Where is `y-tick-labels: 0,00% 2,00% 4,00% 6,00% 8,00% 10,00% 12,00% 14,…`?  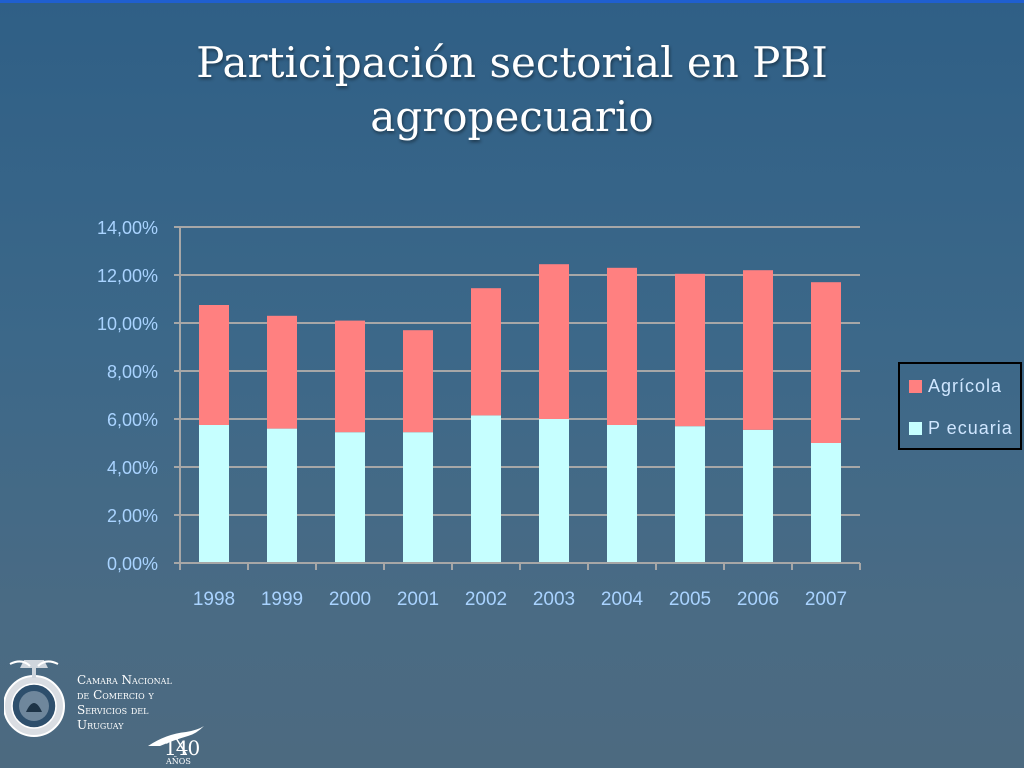
y-tick-labels: 0,00% 2,00% 4,00% 6,00% 8,00% 10,00% 12,00% 14,… is located at coordinates (127, 396).